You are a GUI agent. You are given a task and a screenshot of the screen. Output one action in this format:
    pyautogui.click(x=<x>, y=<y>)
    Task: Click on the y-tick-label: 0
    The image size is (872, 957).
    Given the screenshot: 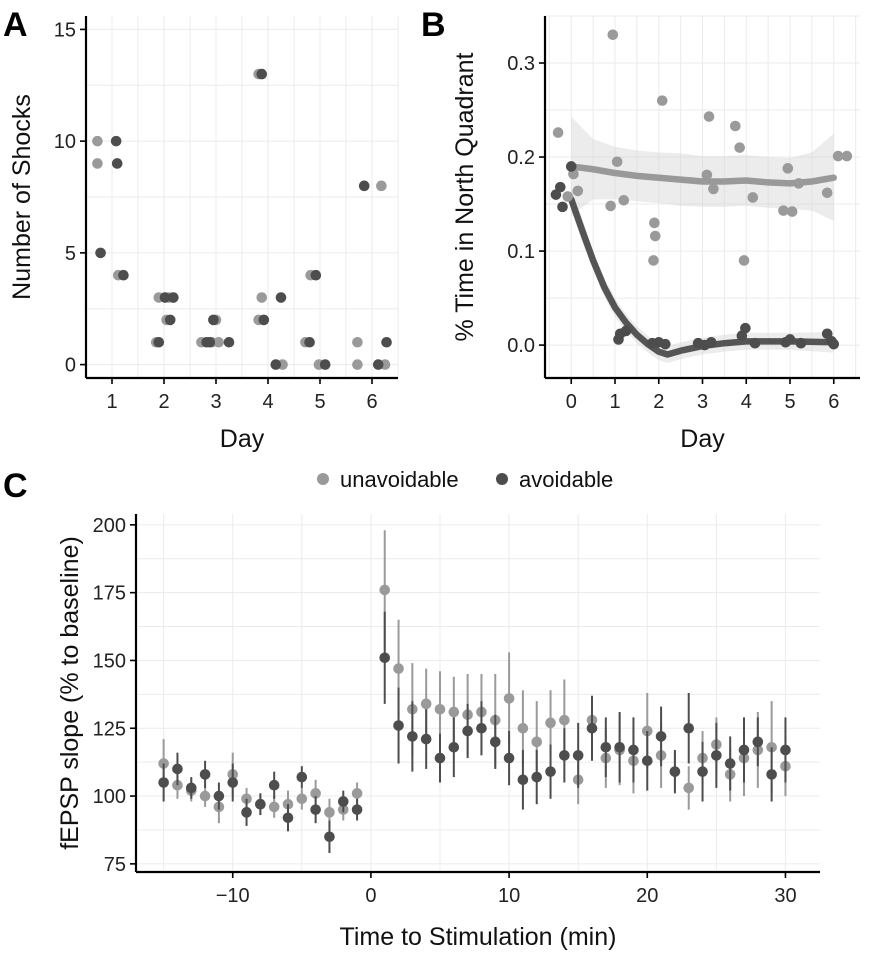 What is the action you would take?
    pyautogui.click(x=70, y=366)
    